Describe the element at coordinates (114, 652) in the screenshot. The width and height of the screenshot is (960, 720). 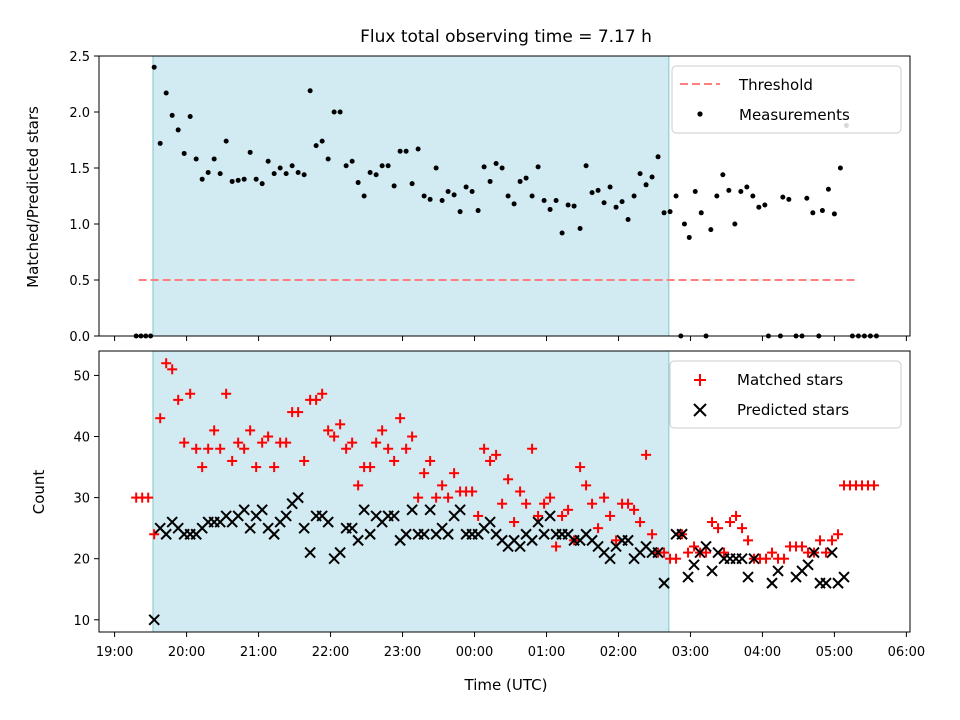
I see `x-tick-label: 19:00` at that location.